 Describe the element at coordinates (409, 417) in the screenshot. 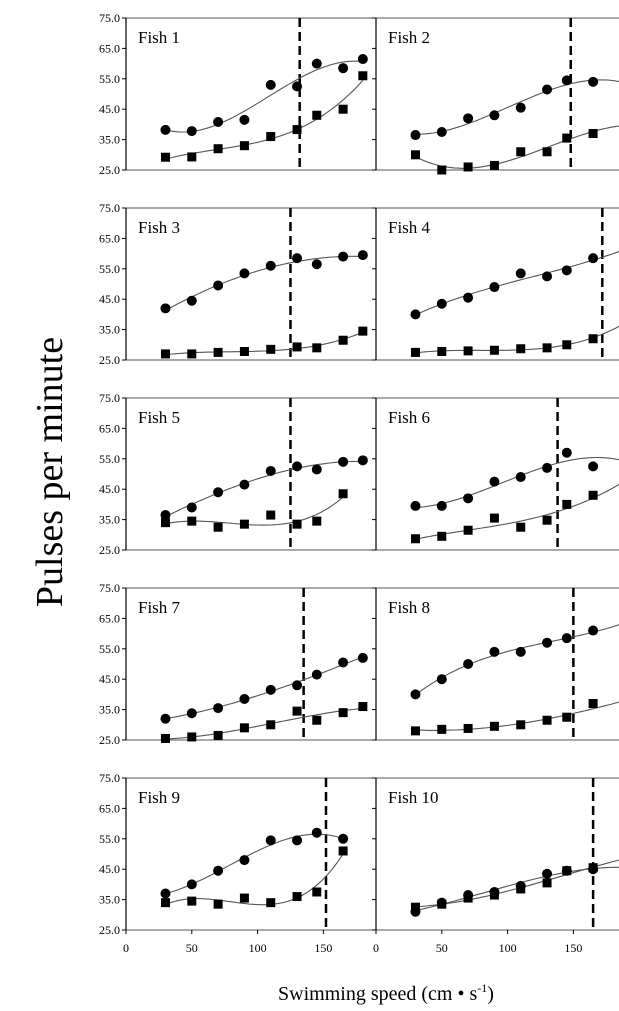

I see `panel-label: Fish 6` at that location.